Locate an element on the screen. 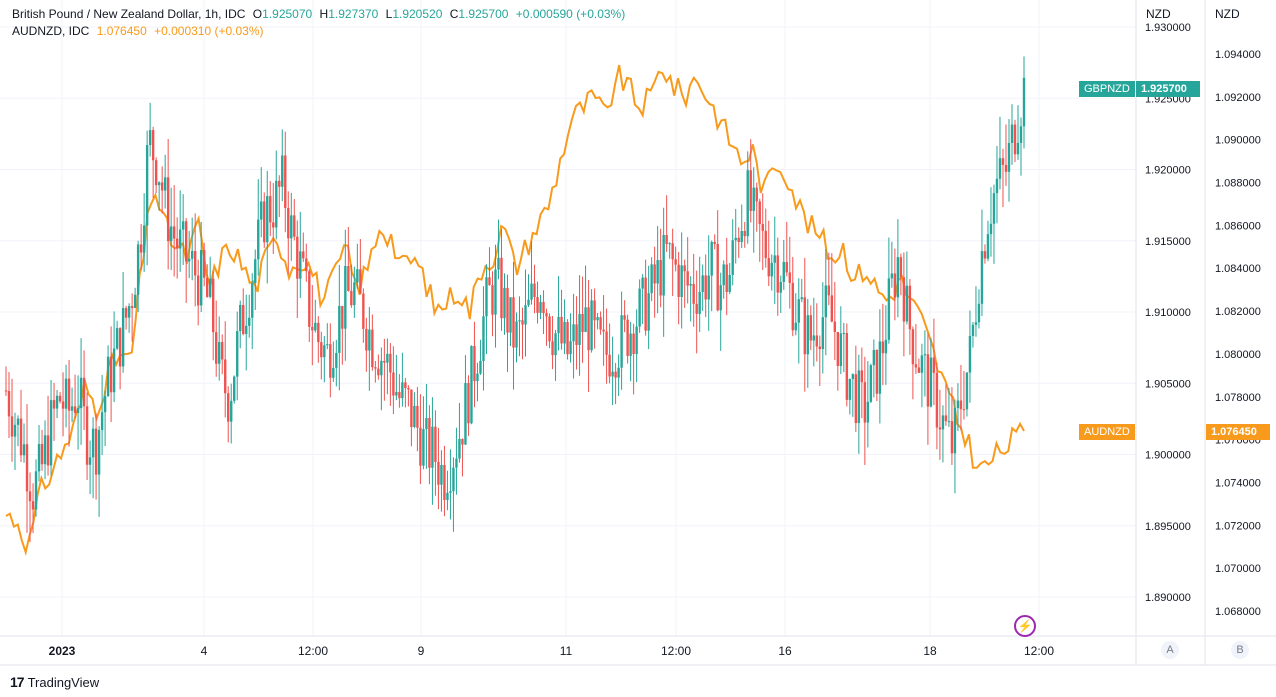 The height and width of the screenshot is (697, 1276). legend-high: 1.927370 is located at coordinates (353, 14).